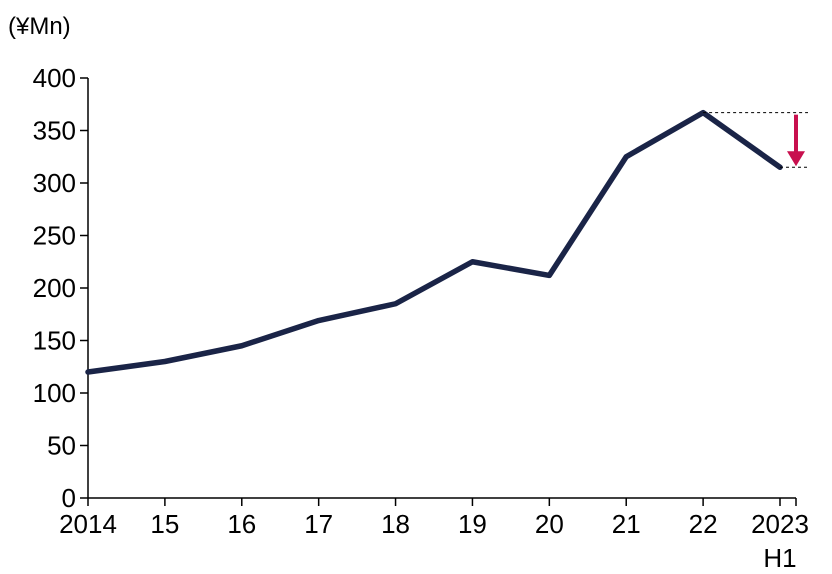 The height and width of the screenshot is (574, 832). I want to click on x-tick-label: 2023, so click(780, 524).